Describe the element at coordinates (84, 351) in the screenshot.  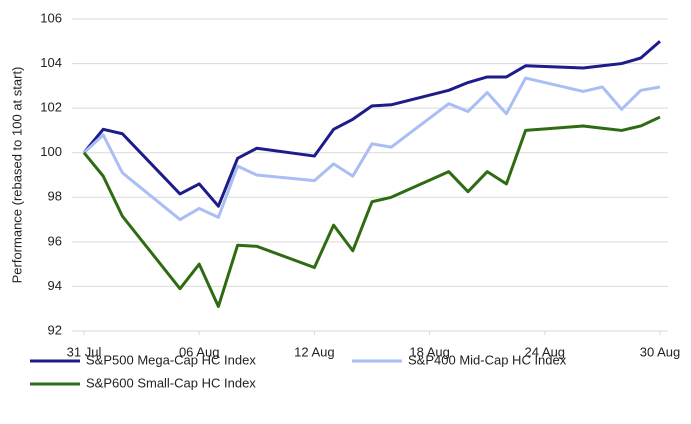
I see `x-tick-label: 31 Jul` at that location.